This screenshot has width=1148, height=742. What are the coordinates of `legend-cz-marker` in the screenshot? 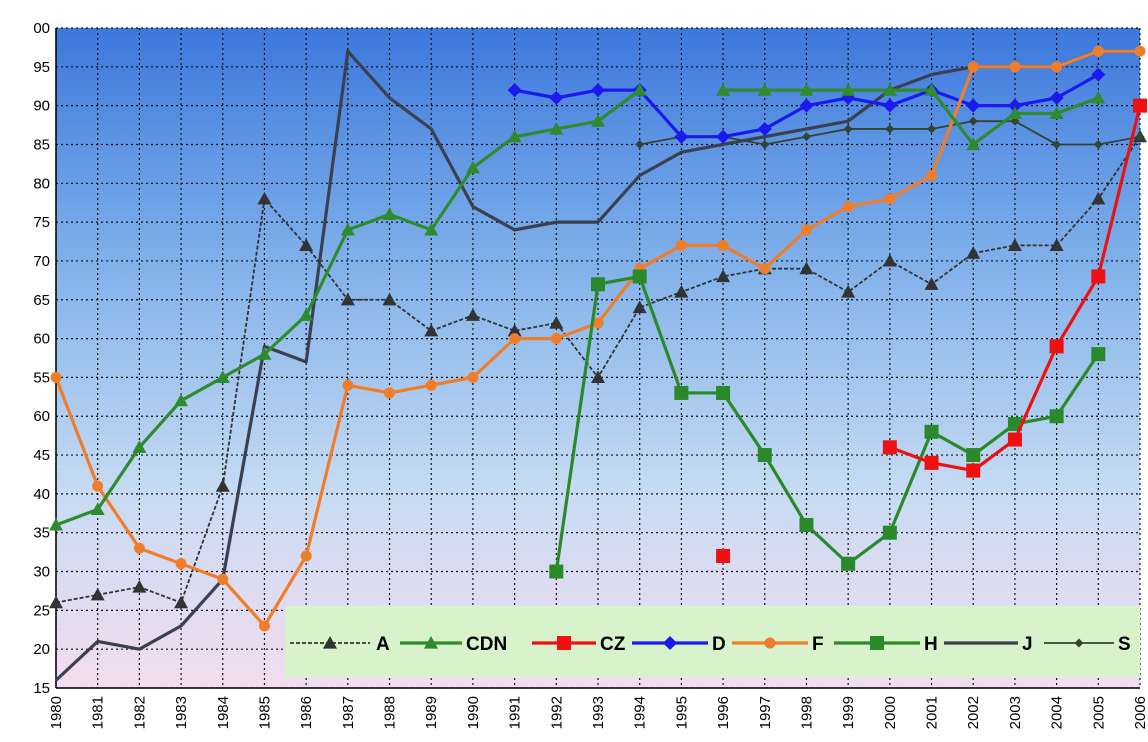 It's located at (564, 643).